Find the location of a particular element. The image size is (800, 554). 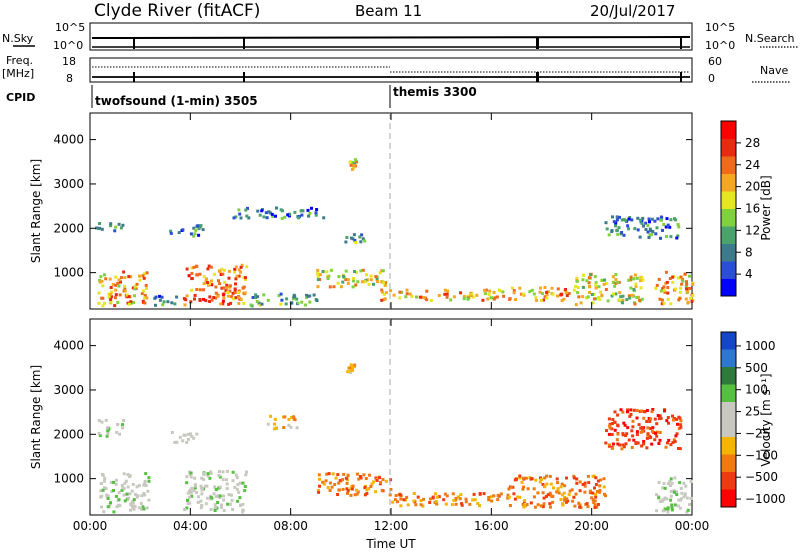

station-title: Clyde River (fitACF) is located at coordinates (177, 11).